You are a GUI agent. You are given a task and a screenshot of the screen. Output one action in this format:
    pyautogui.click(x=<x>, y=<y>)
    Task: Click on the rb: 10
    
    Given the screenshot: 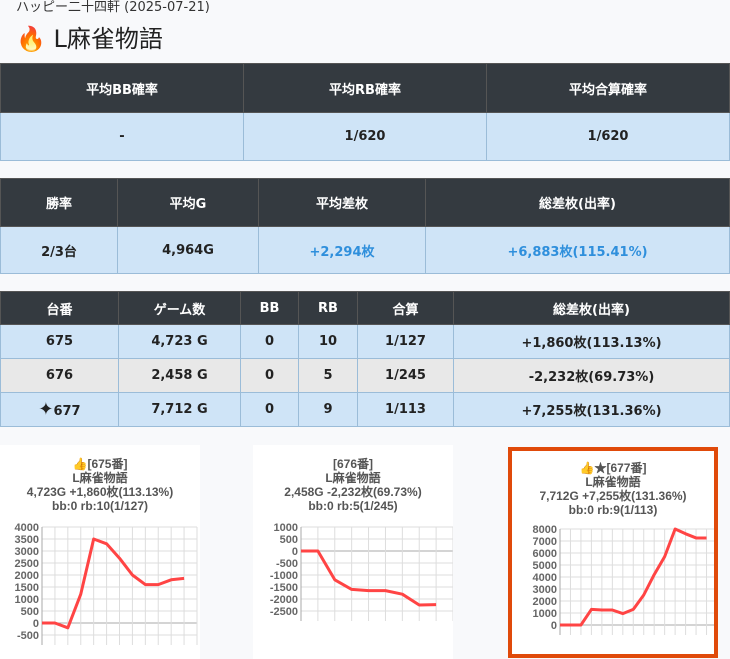 What is the action you would take?
    pyautogui.click(x=328, y=341)
    